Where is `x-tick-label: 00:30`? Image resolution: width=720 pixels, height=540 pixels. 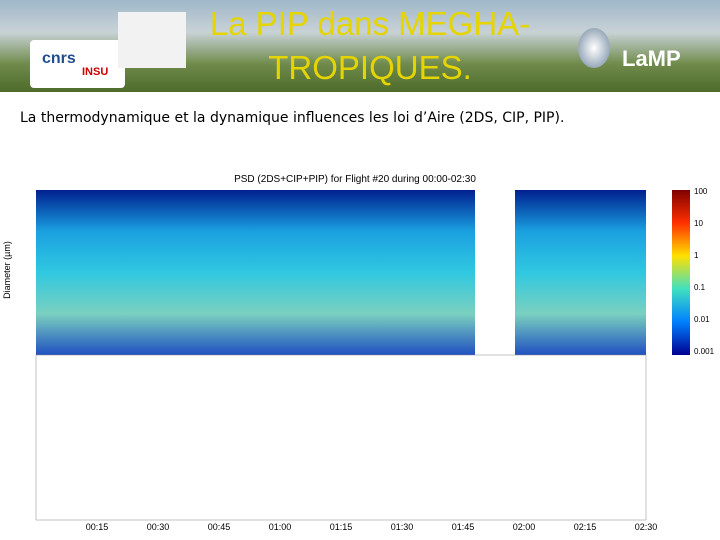 x-tick-label: 00:30 is located at coordinates (158, 527).